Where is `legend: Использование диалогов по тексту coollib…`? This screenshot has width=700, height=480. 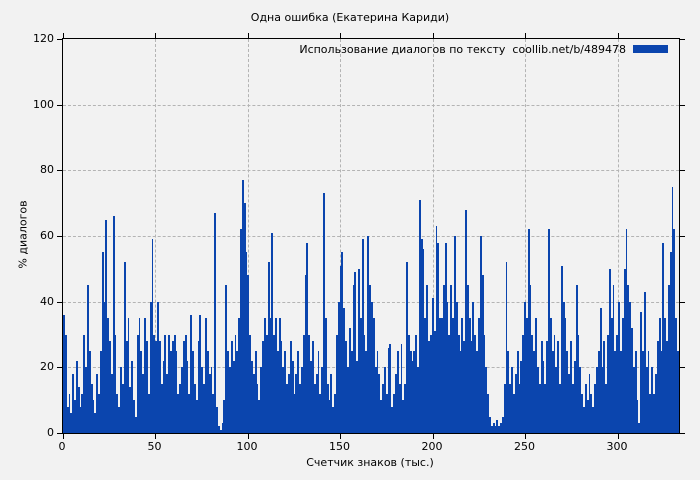
legend: Использование диалогов по тексту coollib… is located at coordinates (483, 49).